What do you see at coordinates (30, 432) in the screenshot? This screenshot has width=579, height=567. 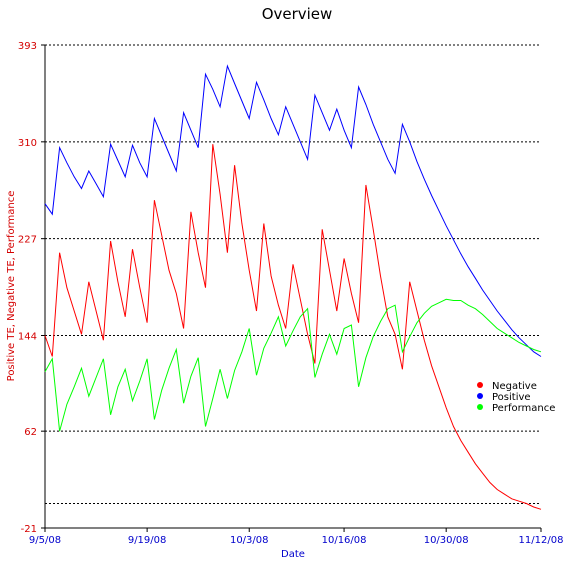 I see `y-tick-label: 62` at bounding box center [30, 432].